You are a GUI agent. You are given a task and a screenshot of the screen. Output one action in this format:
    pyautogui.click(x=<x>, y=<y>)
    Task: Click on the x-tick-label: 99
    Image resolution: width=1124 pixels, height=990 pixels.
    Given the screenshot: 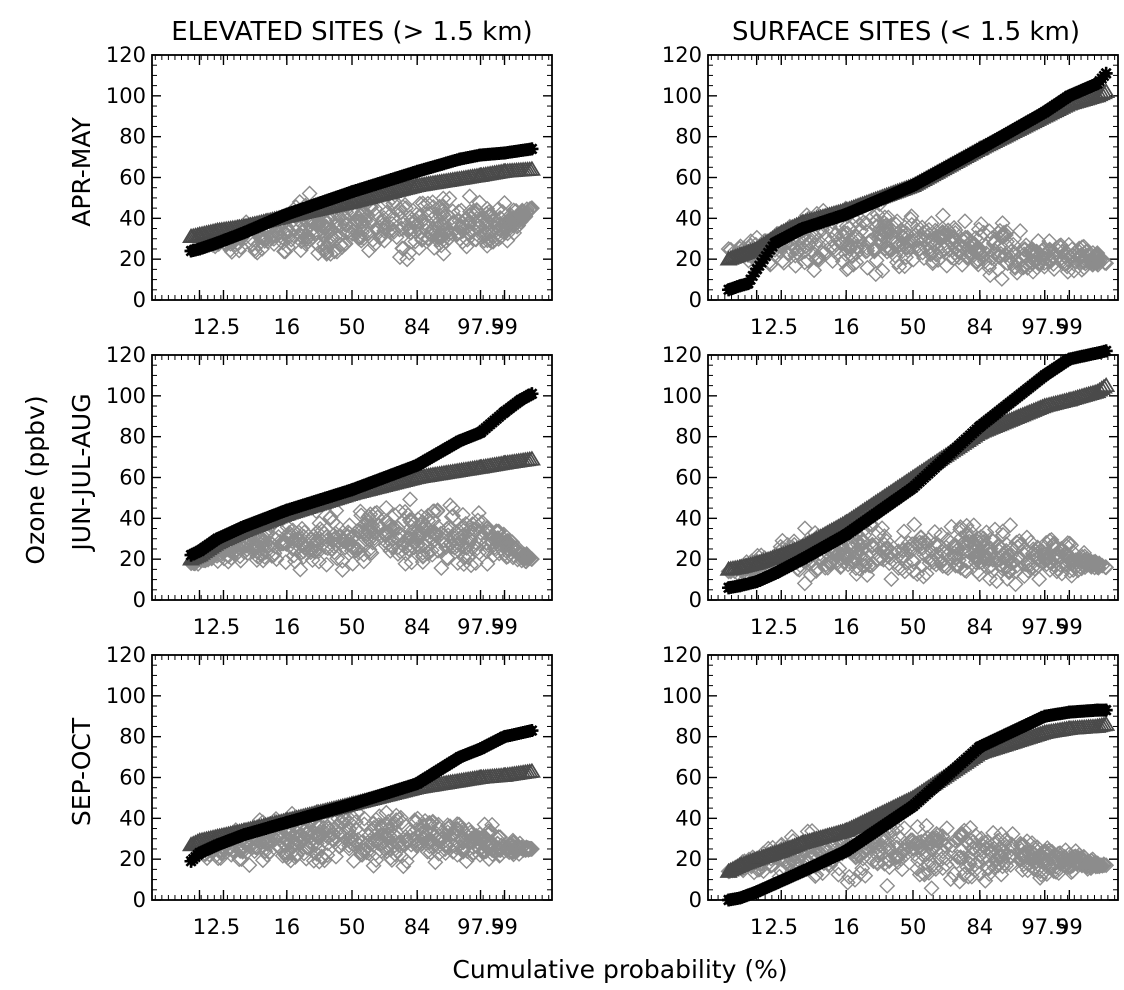 What is the action you would take?
    pyautogui.click(x=504, y=627)
    